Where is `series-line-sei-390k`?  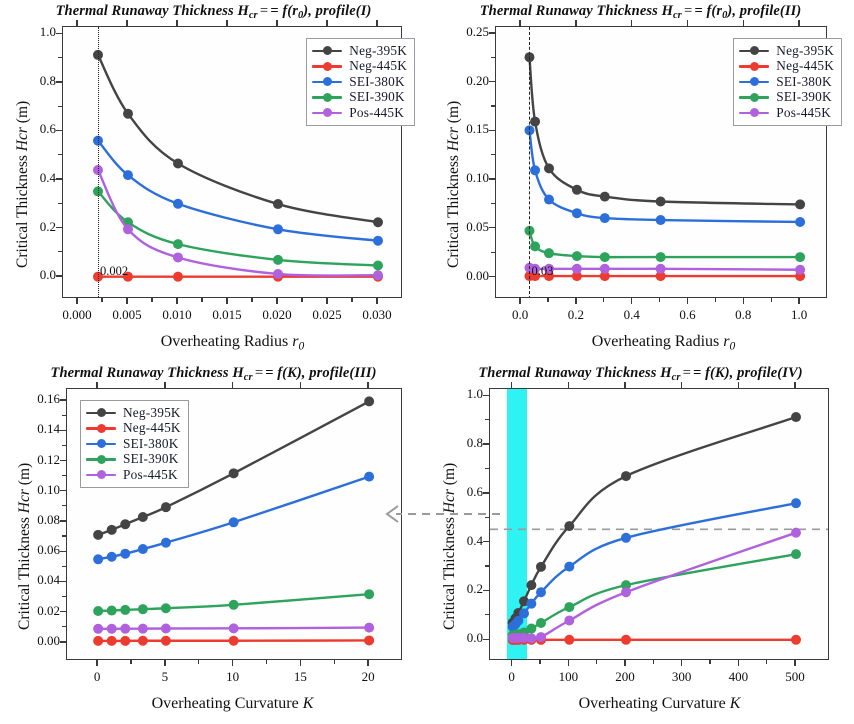
series-line-sei-390k is located at coordinates (238, 228).